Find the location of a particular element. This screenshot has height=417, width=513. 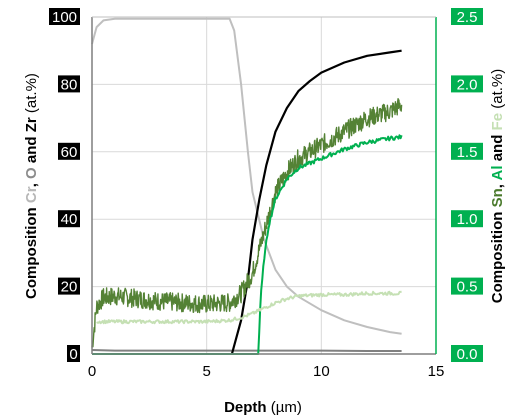

x-tick-label: 5 is located at coordinates (206, 371).